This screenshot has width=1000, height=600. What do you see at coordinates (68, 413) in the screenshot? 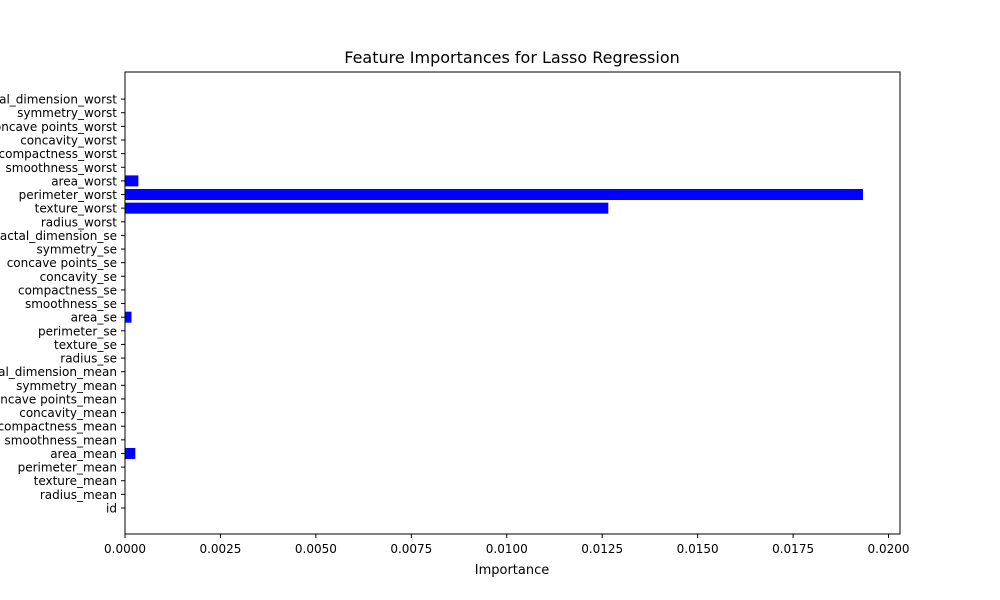
I see `y-tick-label-concavity_mean: concavity_mean` at bounding box center [68, 413].